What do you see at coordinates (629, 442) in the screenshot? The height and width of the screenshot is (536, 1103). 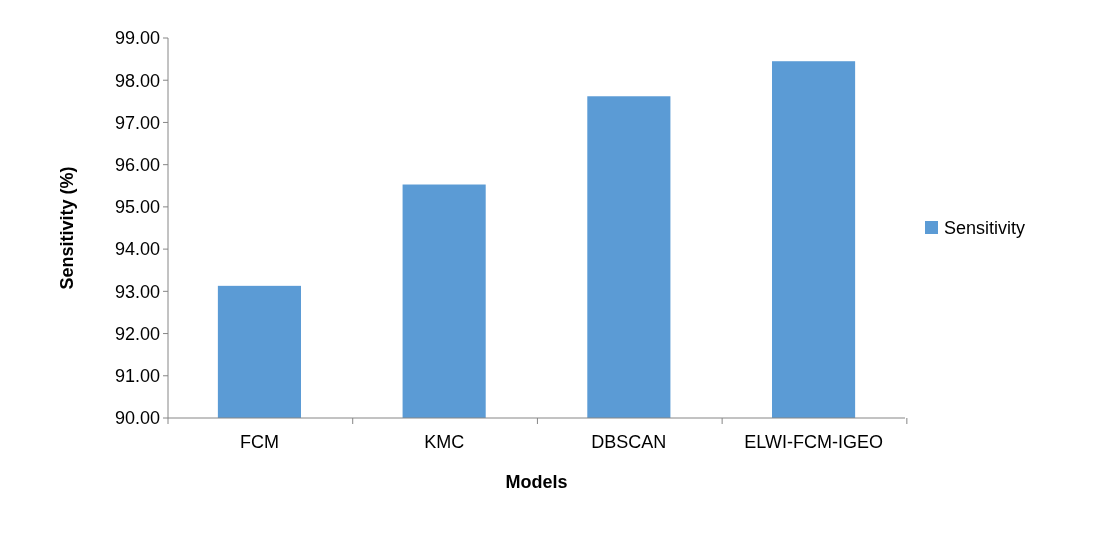 I see `x-tick-label: DBSCAN` at bounding box center [629, 442].